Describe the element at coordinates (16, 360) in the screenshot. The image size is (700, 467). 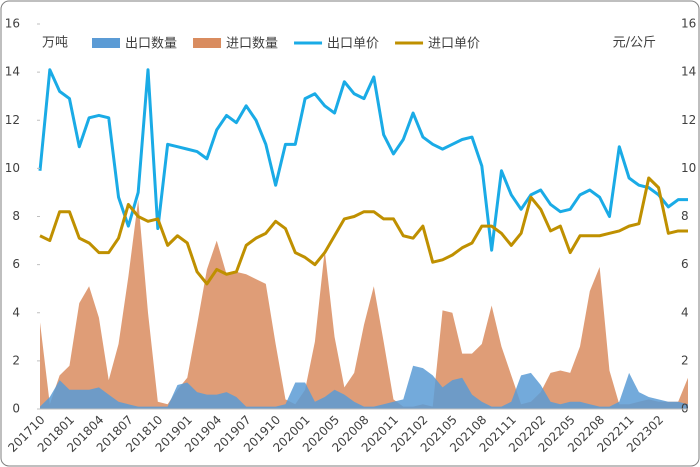
I see `y-tick-label: 2` at that location.